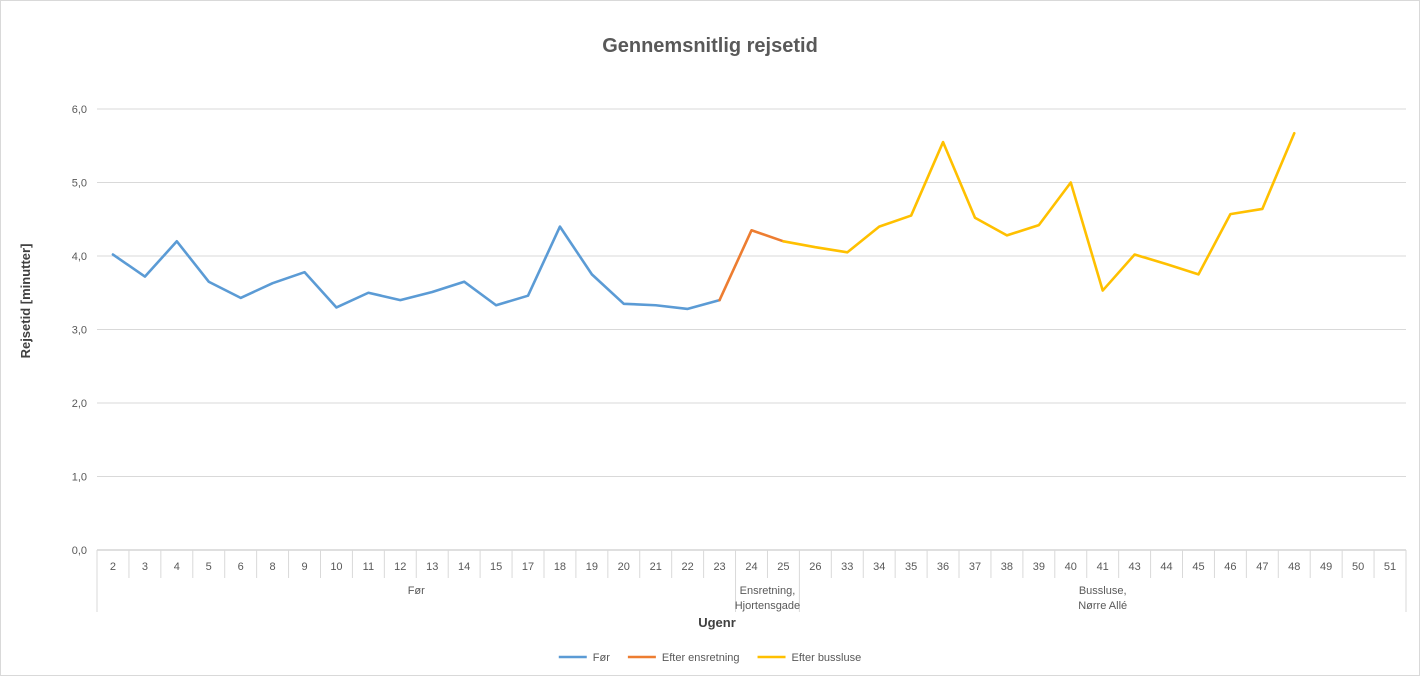 Image resolution: width=1420 pixels, height=680 pixels. Describe the element at coordinates (1358, 567) in the screenshot. I see `x-tick-label: 50` at that location.